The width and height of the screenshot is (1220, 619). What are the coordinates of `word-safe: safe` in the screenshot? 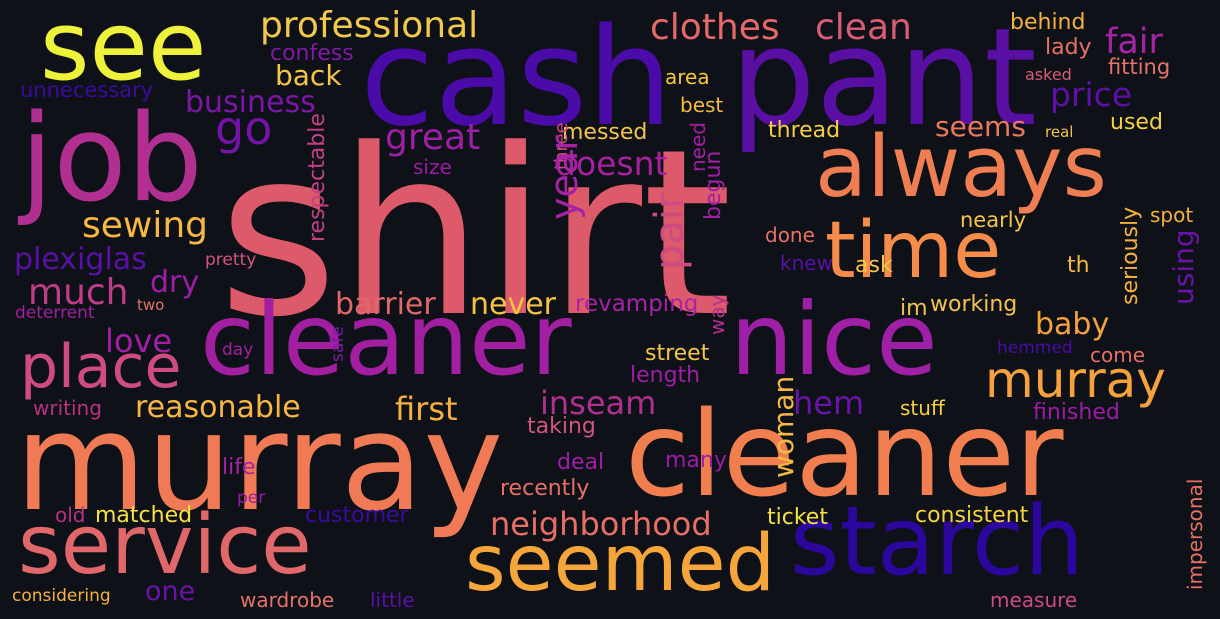 It's located at (338, 344).